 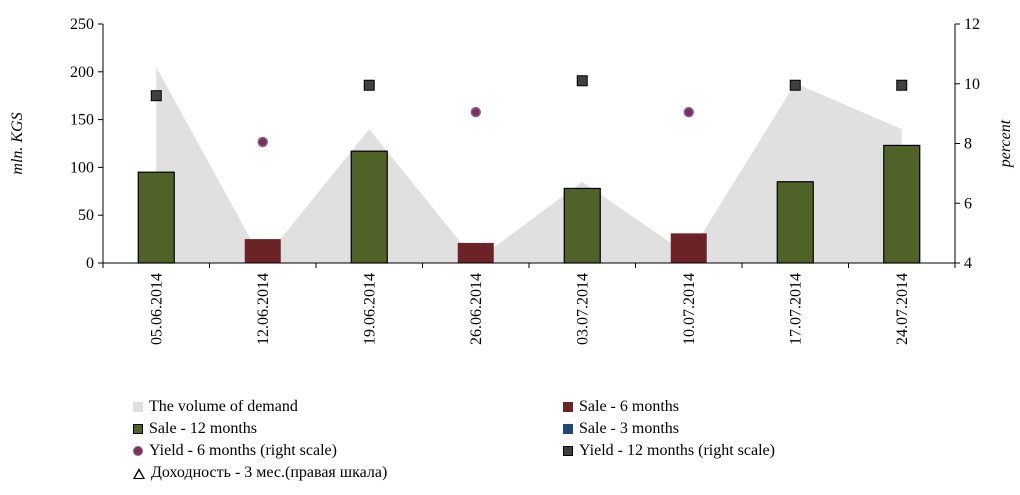 I want to click on legend-item-demand: The volume of demand, so click(x=215, y=407).